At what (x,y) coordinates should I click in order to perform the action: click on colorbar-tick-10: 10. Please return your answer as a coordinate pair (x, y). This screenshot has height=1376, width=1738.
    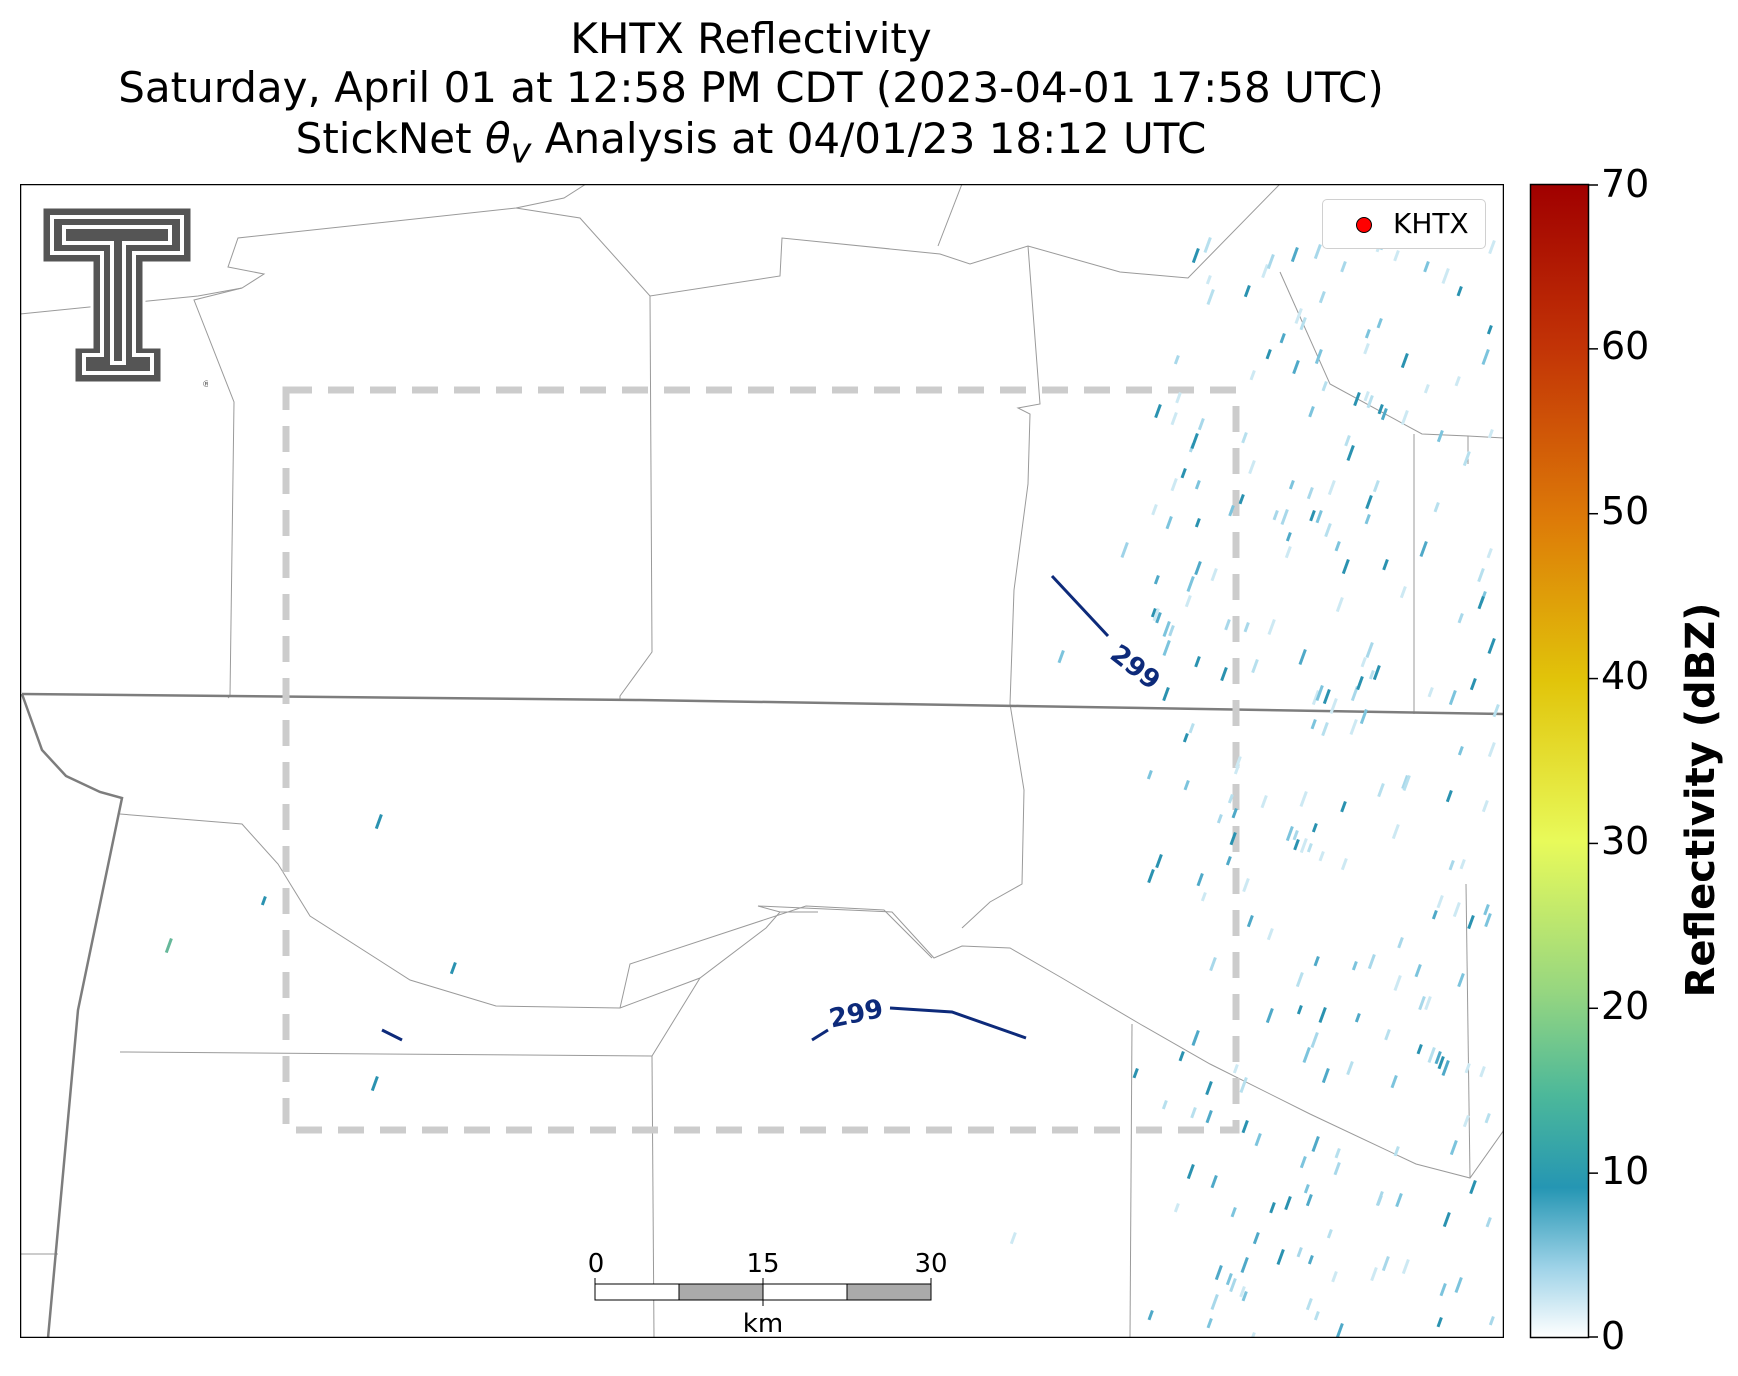
    Looking at the image, I should click on (1625, 1171).